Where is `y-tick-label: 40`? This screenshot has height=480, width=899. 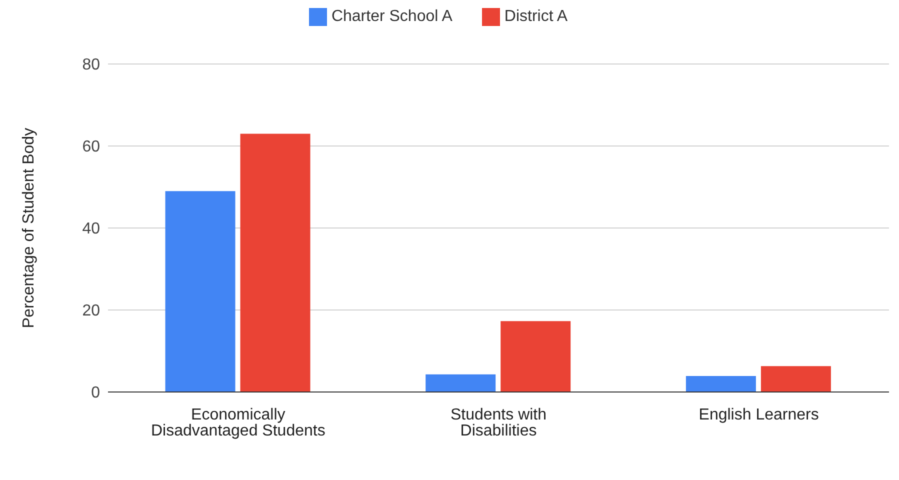
y-tick-label: 40 is located at coordinates (91, 229).